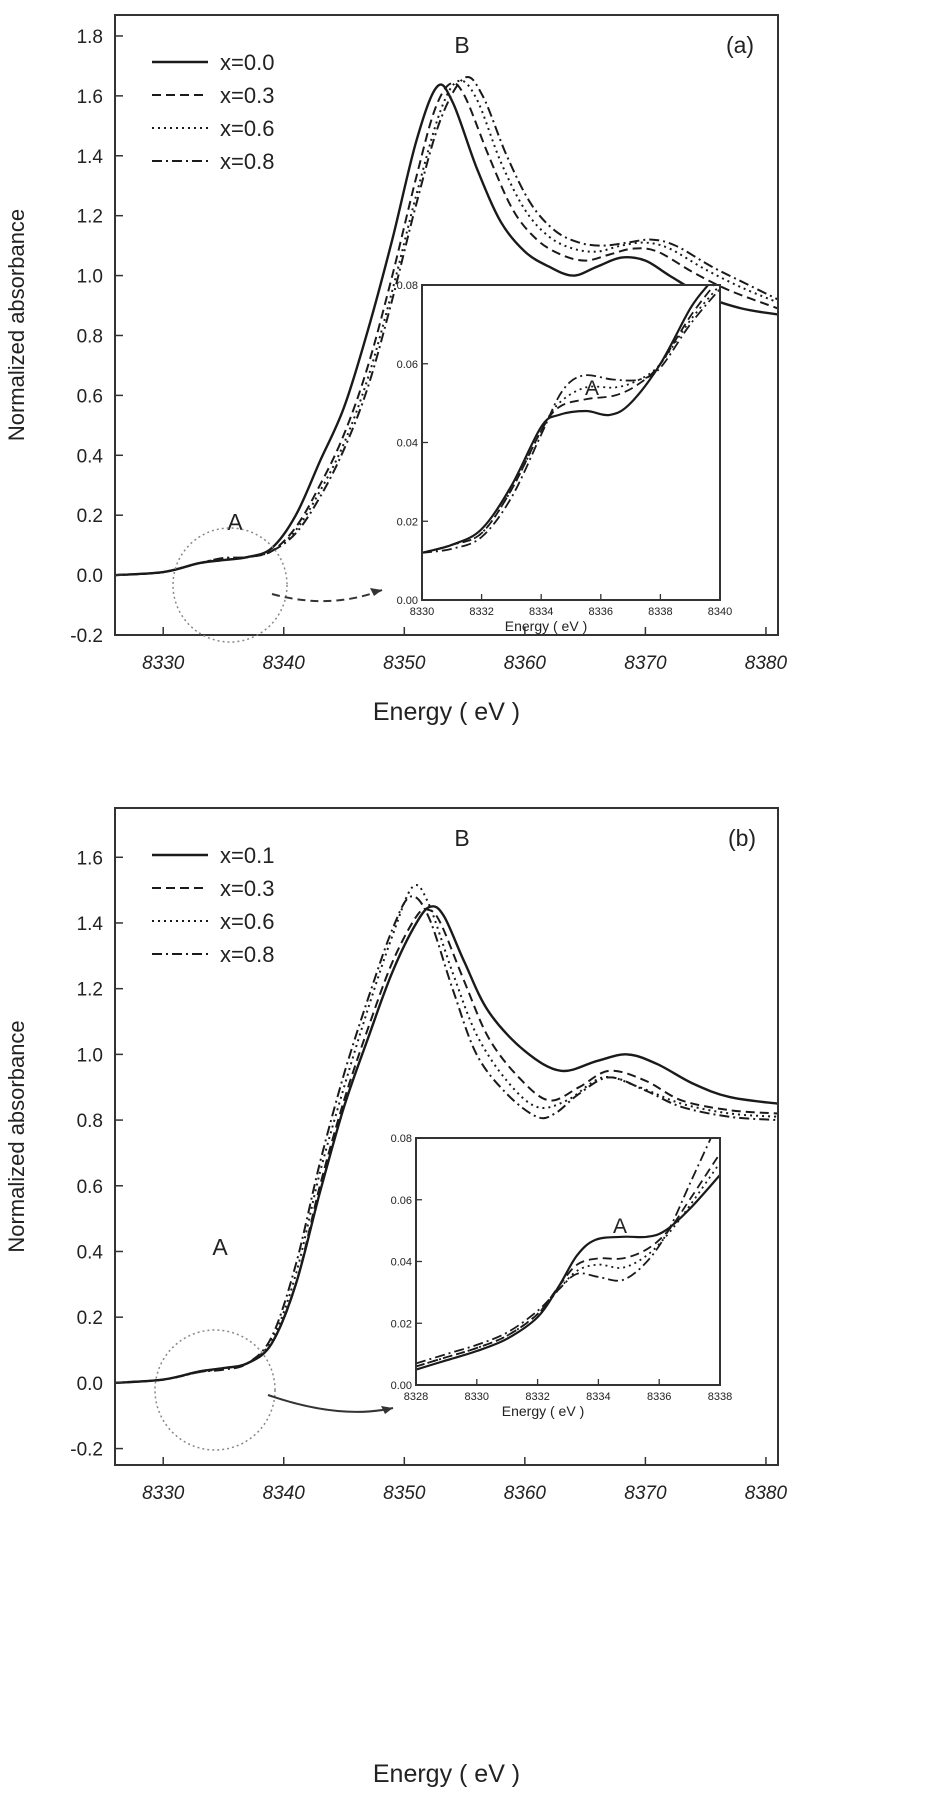 The image size is (925, 1800). What do you see at coordinates (720, 612) in the screenshot?
I see `inset-x-tick-label: 8340` at bounding box center [720, 612].